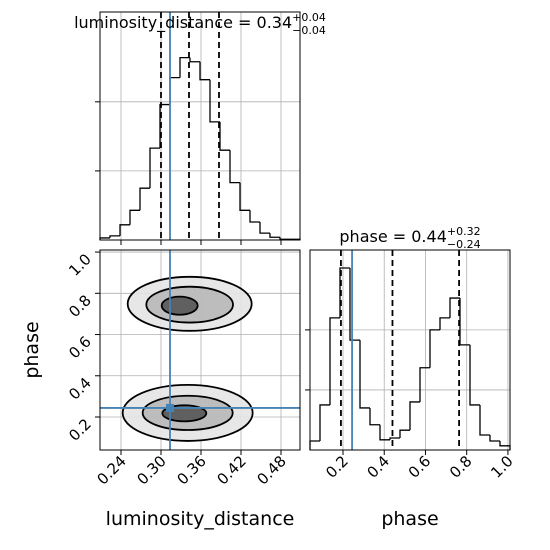  I want to click on x-tick-label: 0.42, so click(231, 470).